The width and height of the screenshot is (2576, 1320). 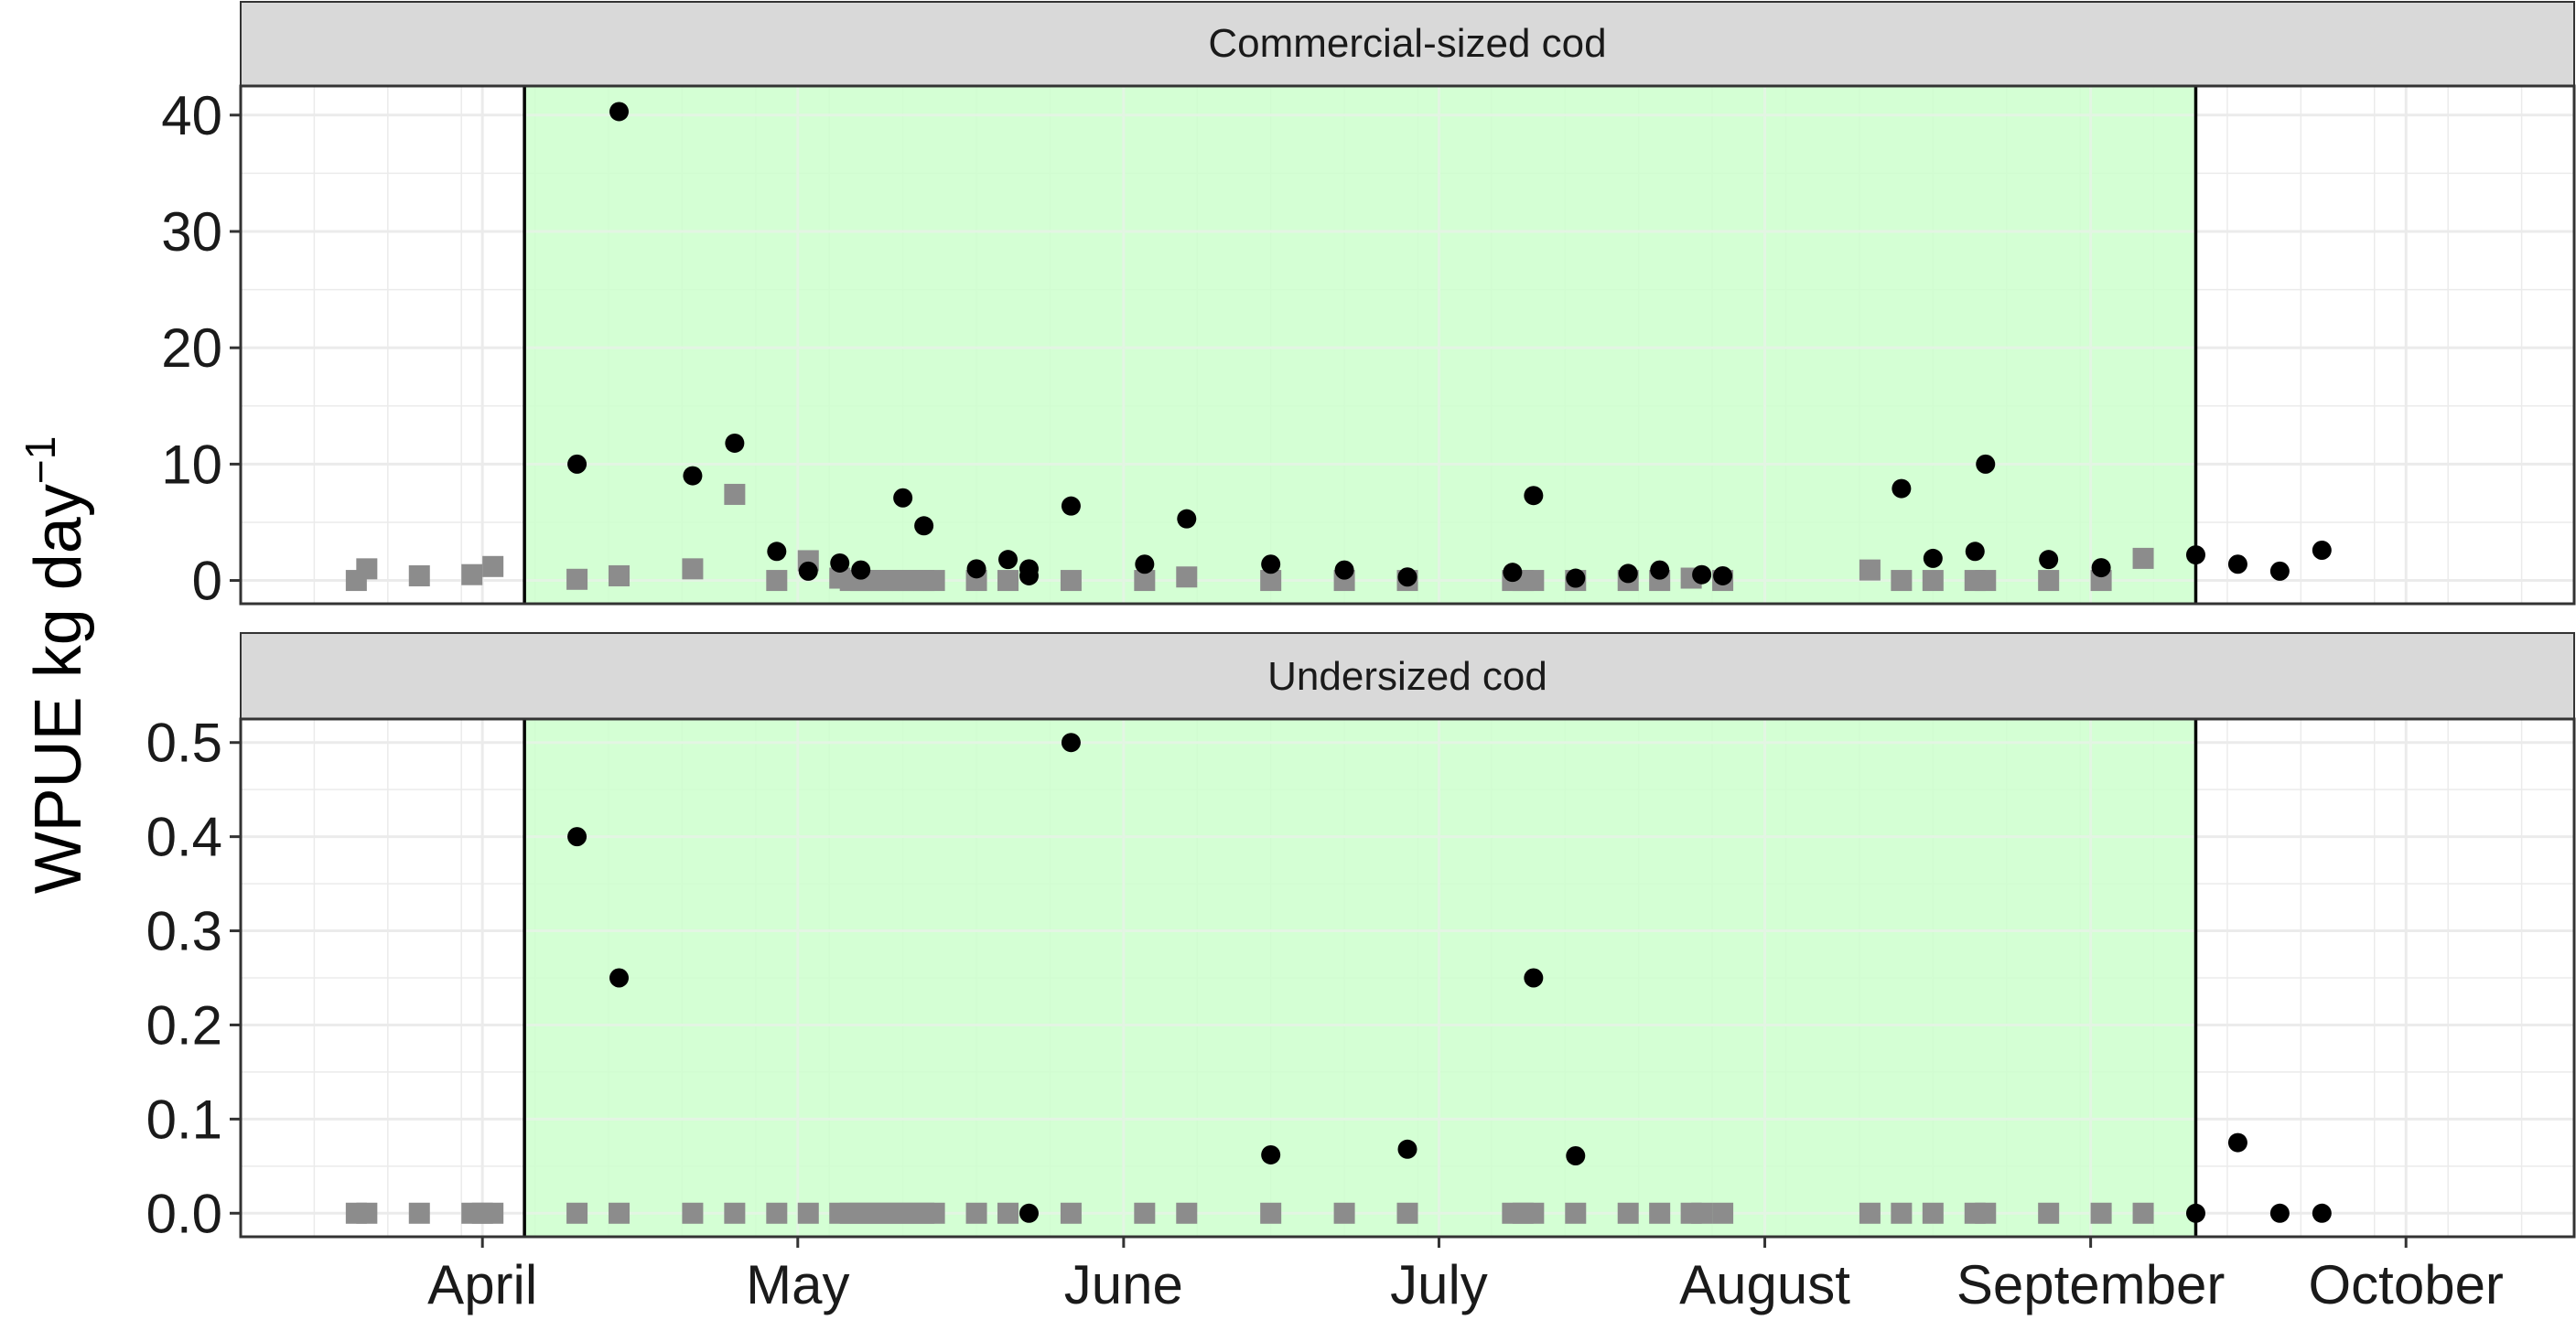 What do you see at coordinates (184, 1213) in the screenshot?
I see `y-tick-label: 0.0` at bounding box center [184, 1213].